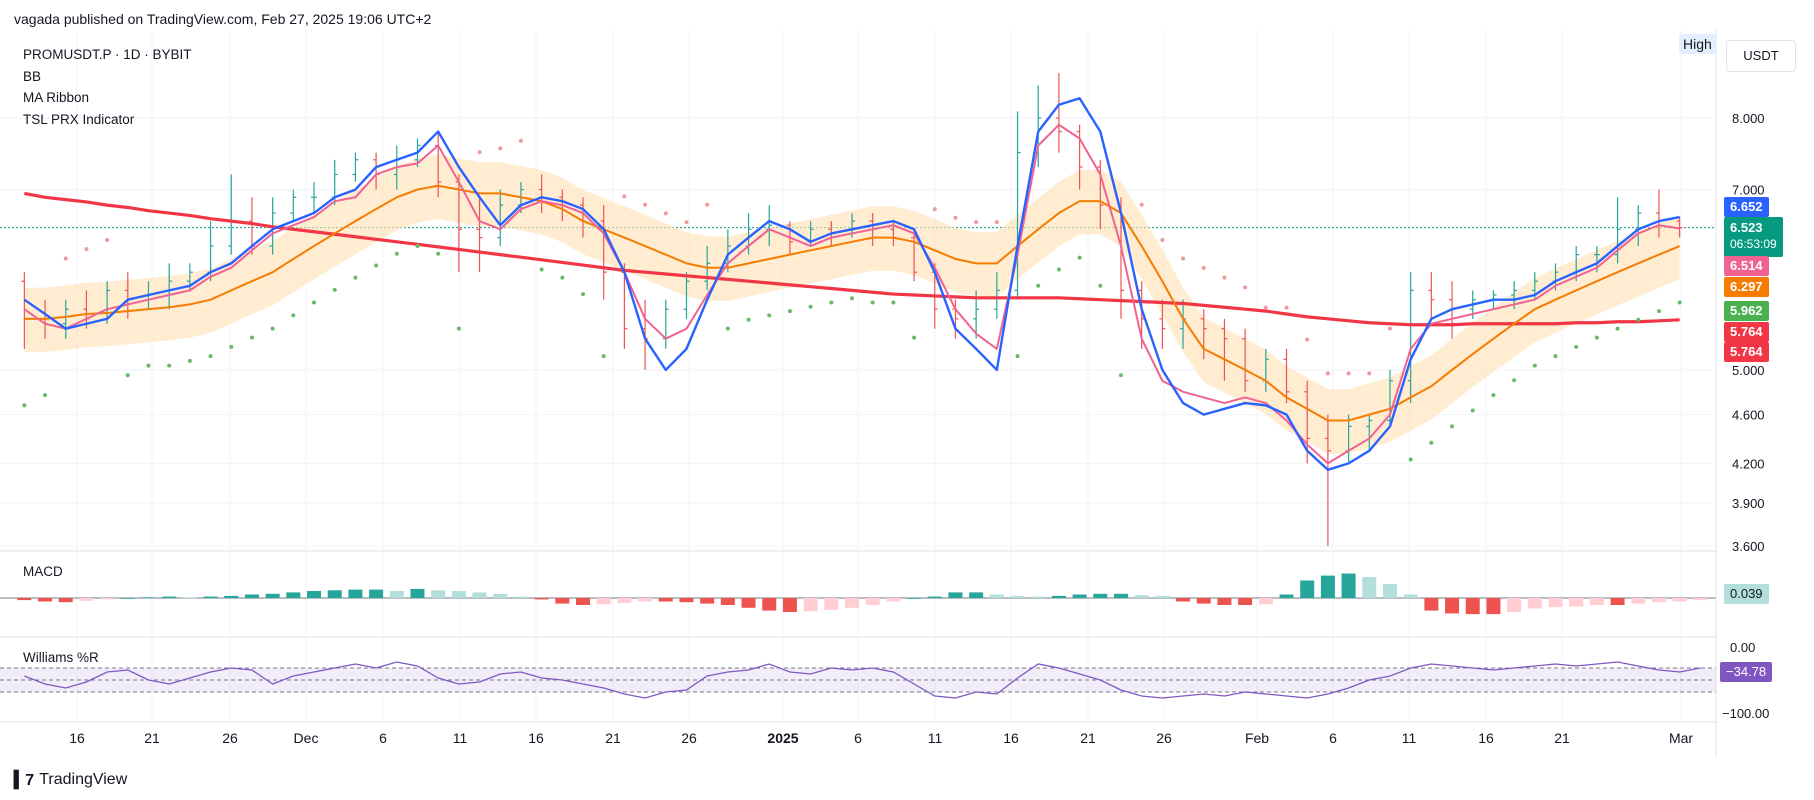 Image resolution: width=1814 pixels, height=800 pixels. What do you see at coordinates (61, 657) in the screenshot?
I see `williams-label: Williams %R` at bounding box center [61, 657].